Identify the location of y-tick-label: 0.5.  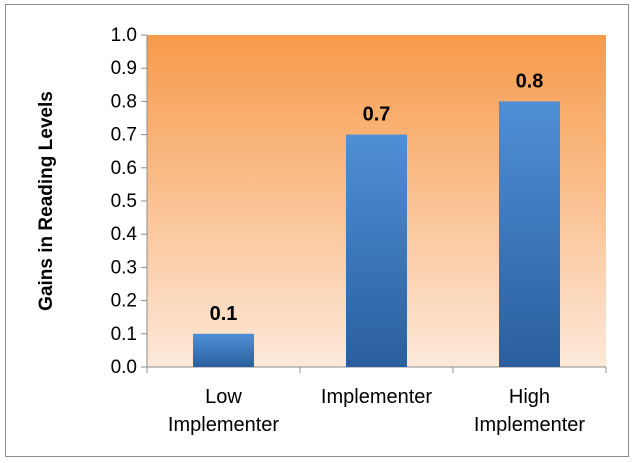
(124, 201).